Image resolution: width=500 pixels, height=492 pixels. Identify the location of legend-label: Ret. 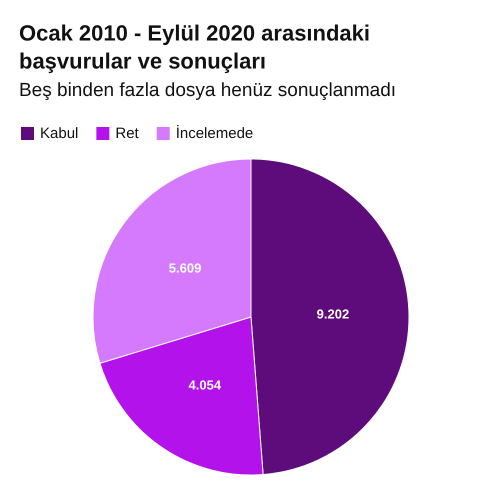
(127, 133).